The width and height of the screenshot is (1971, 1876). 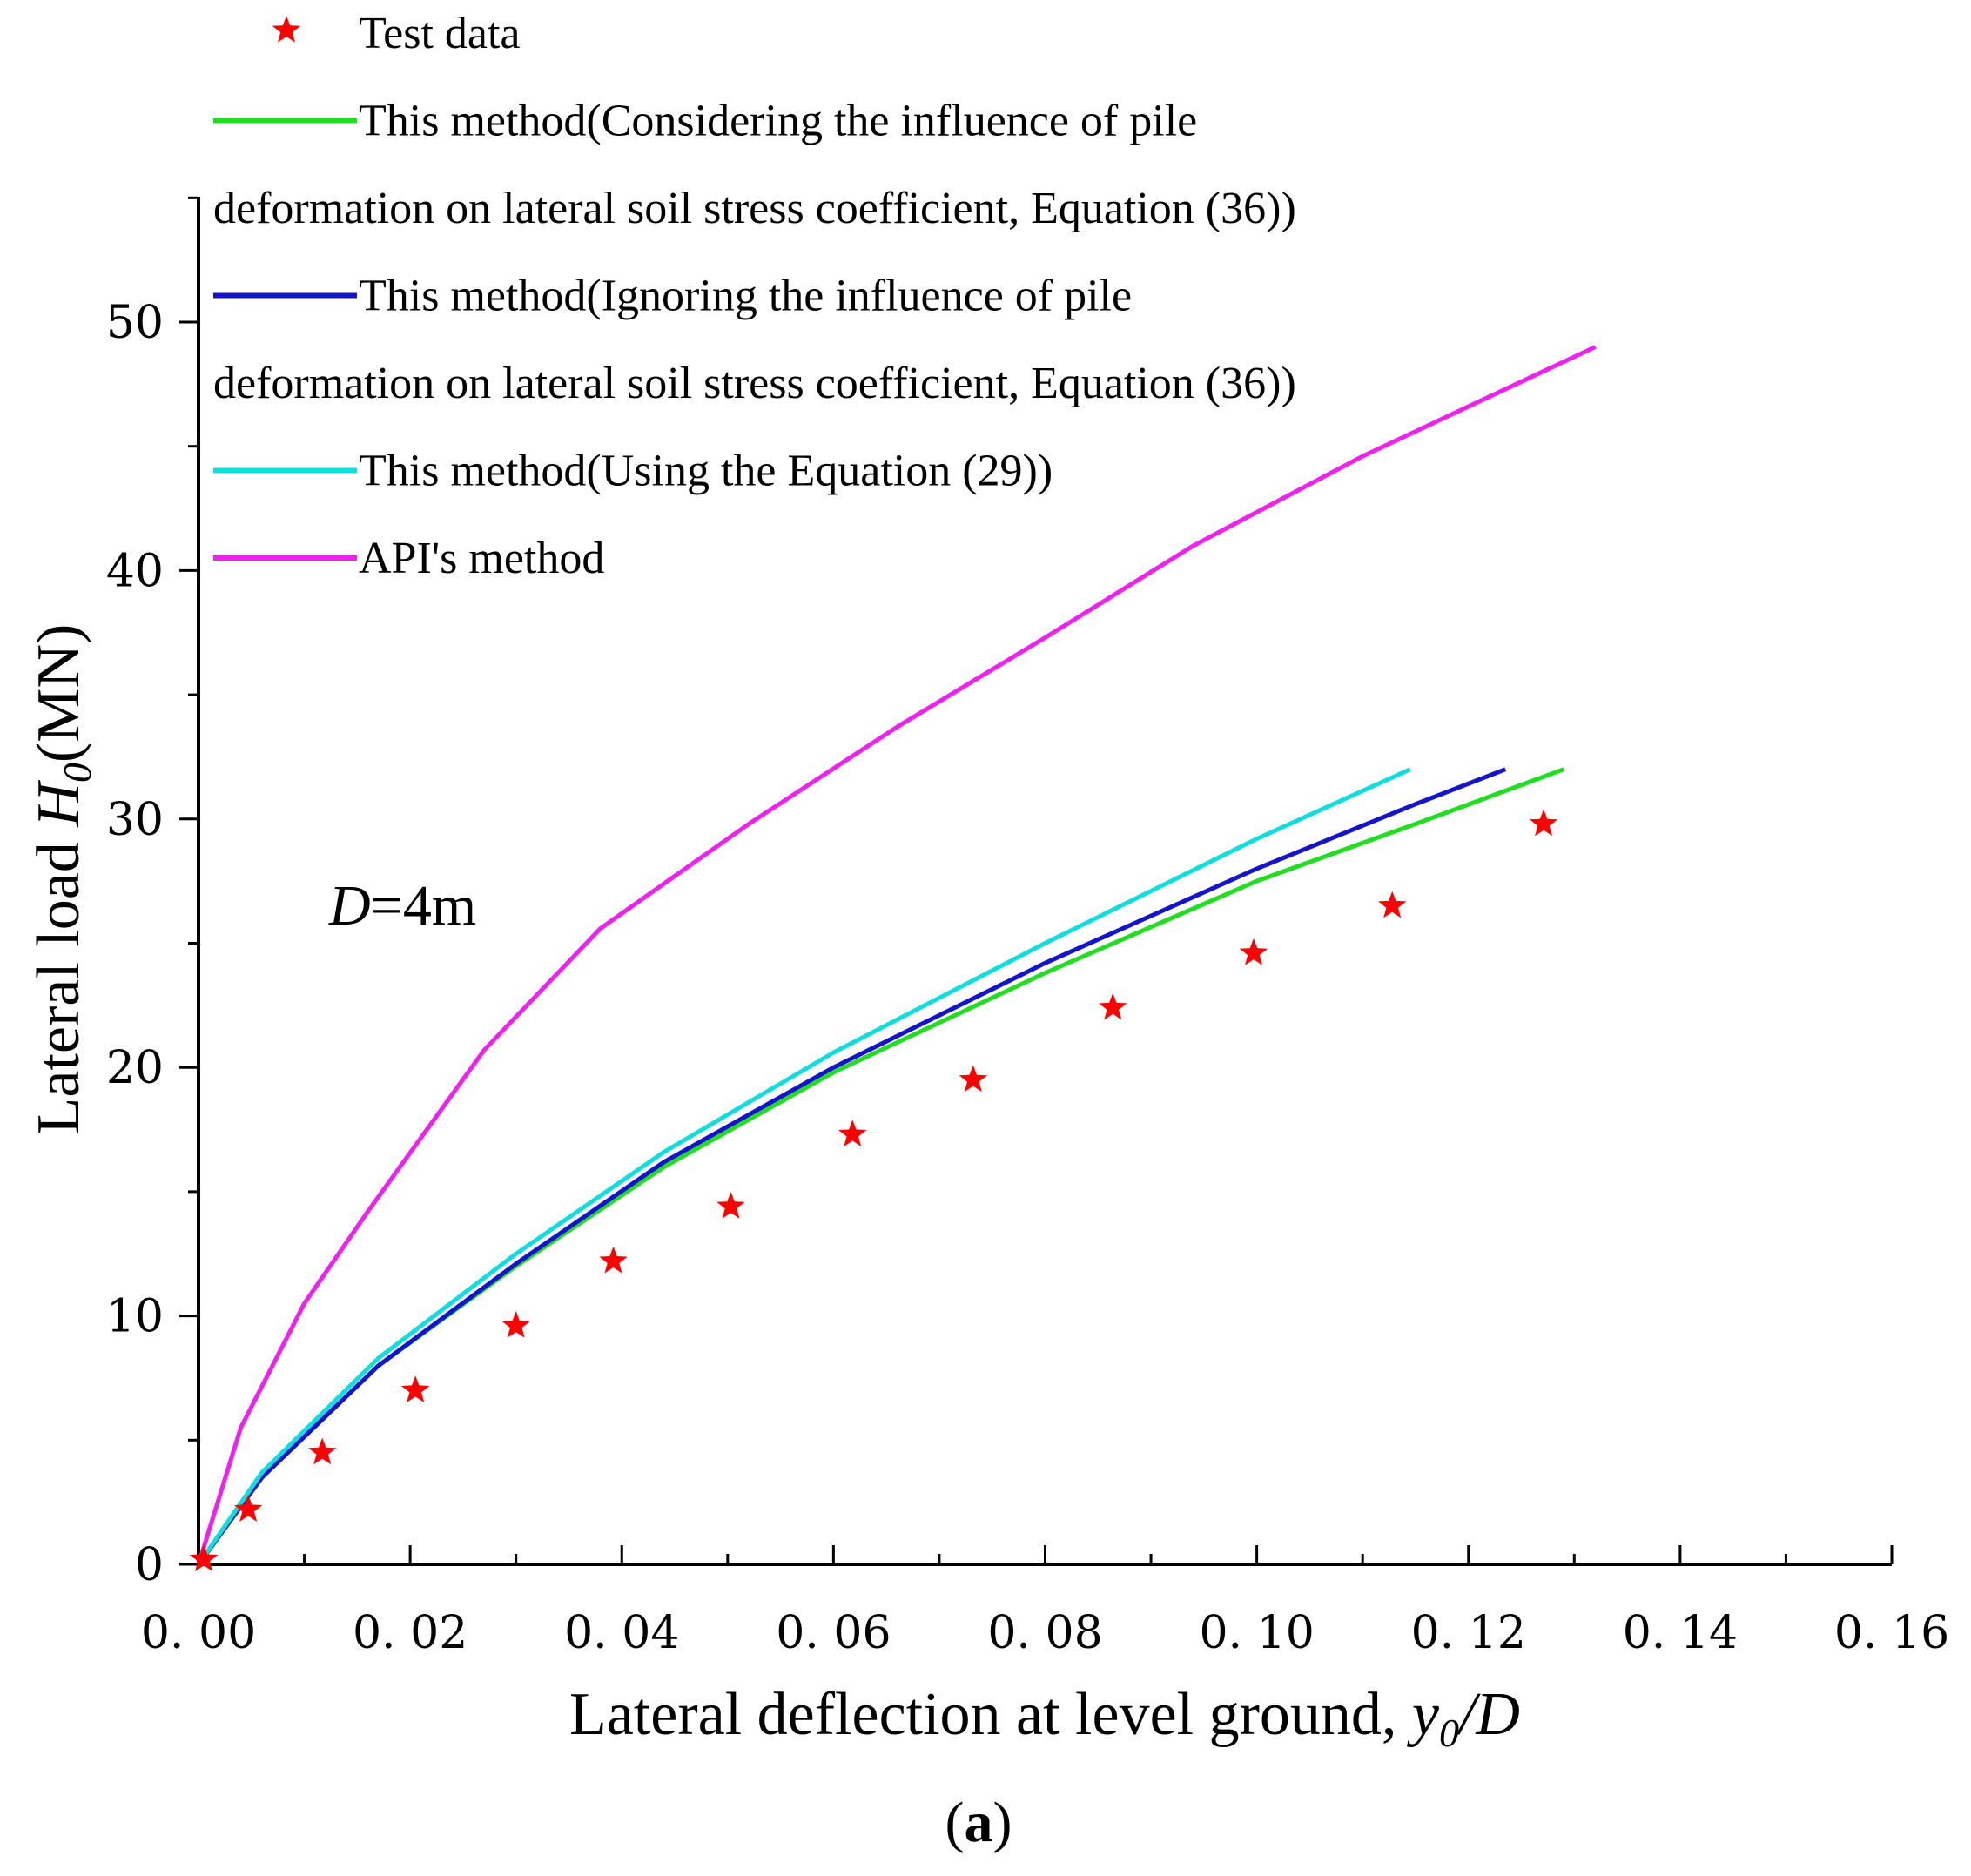 I want to click on legend-label: This method(Using the Equation (29)), so click(x=706, y=471).